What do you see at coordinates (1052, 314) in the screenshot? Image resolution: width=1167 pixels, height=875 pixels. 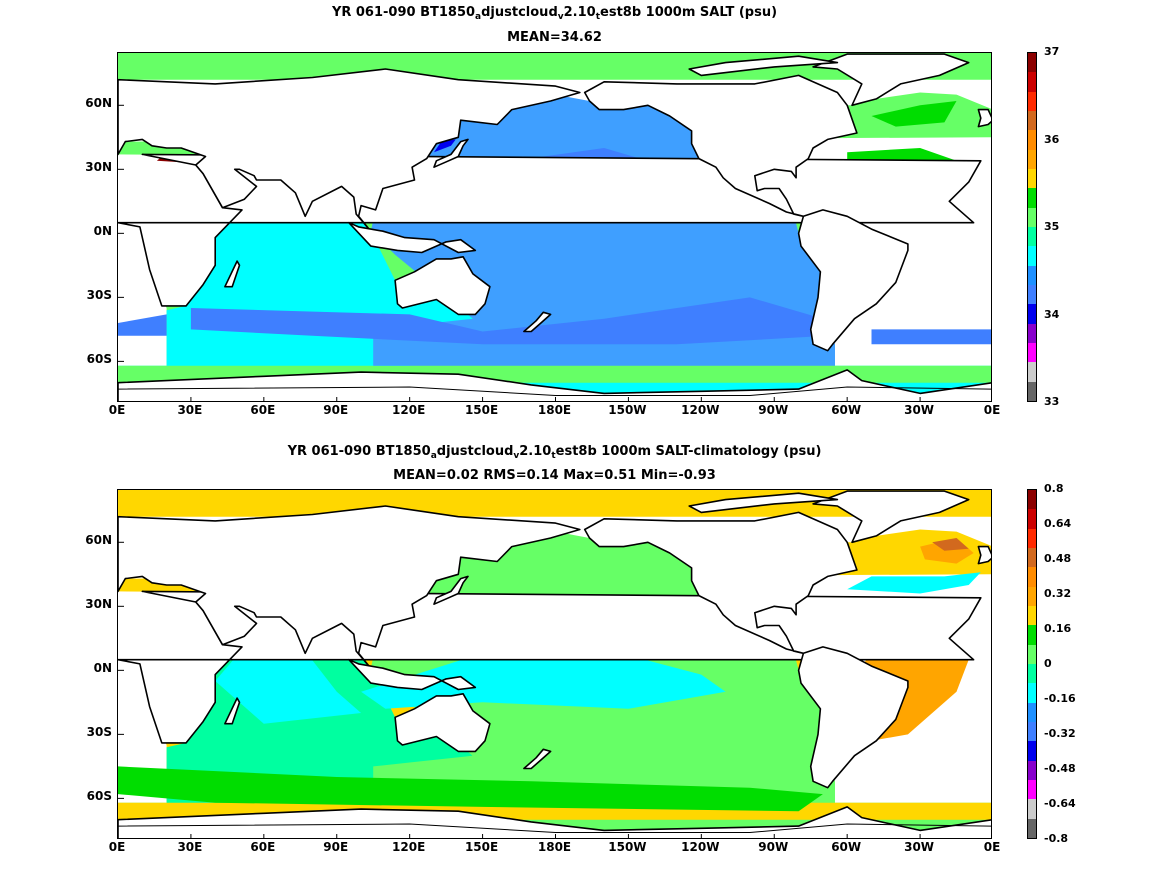 I see `colorbar-label: 34` at bounding box center [1052, 314].